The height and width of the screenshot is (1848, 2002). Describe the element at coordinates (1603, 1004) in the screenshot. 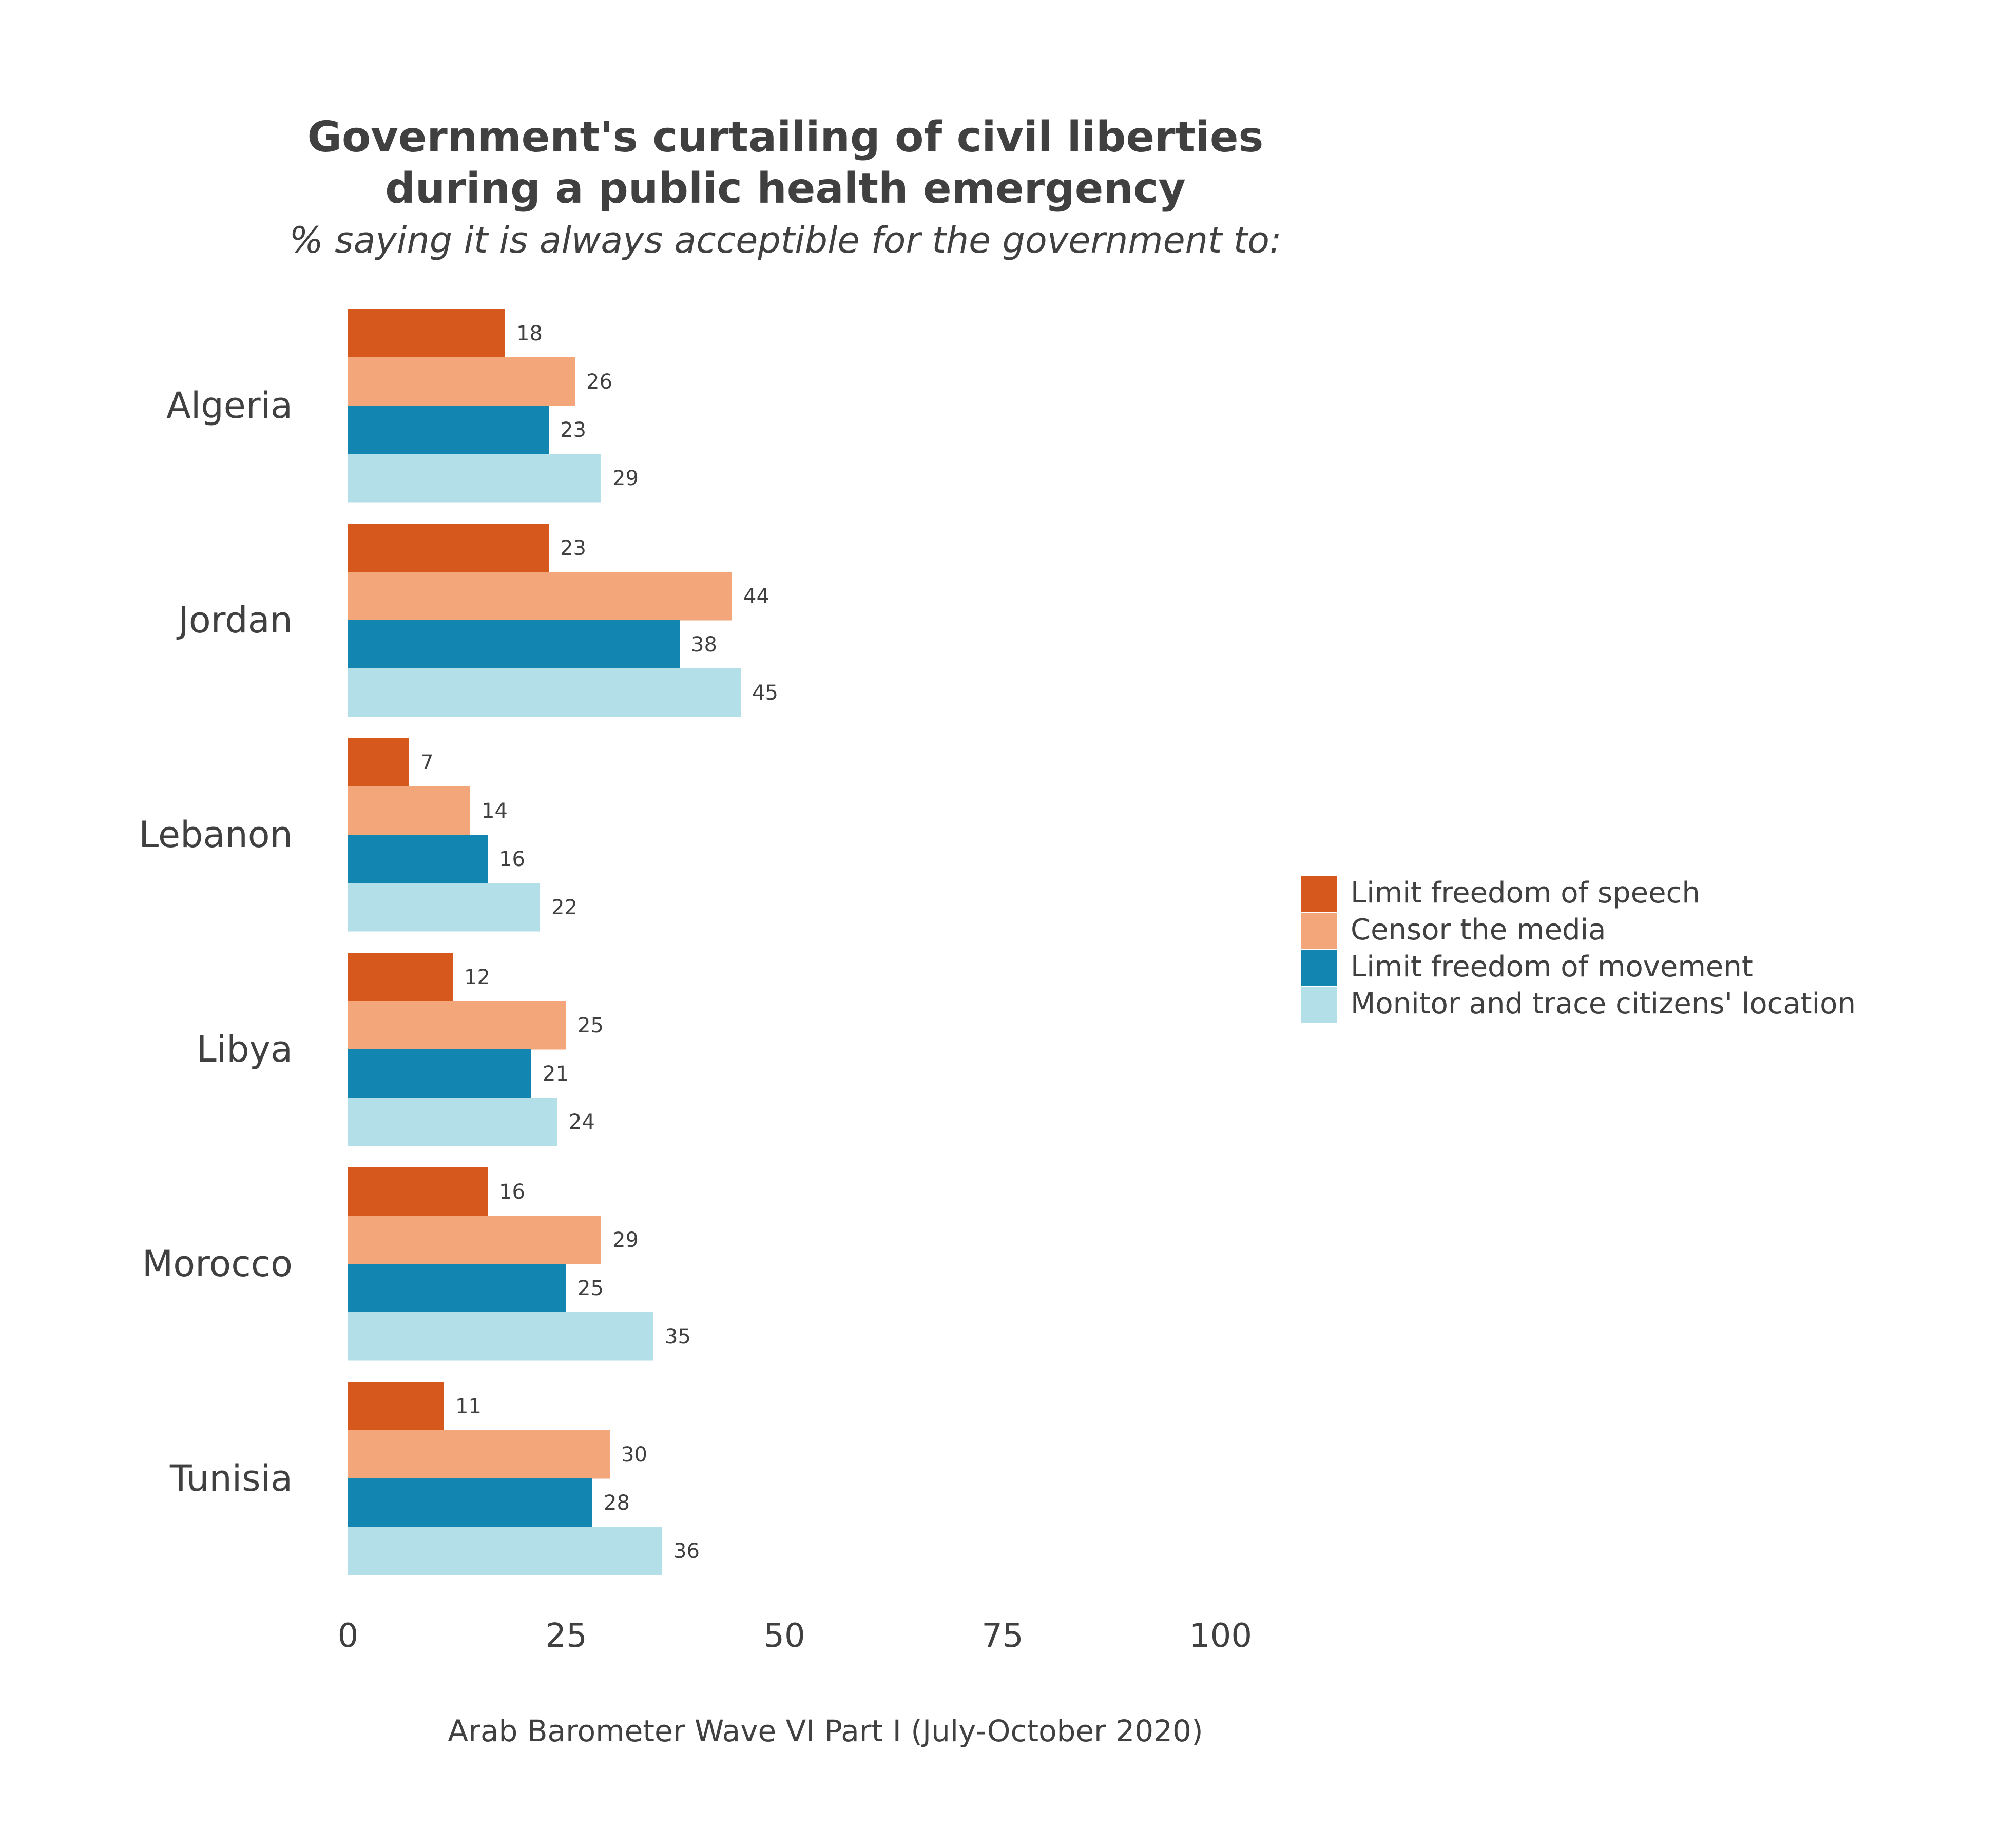

I see `legend-label-4: Monitor and trace citizens' location` at that location.